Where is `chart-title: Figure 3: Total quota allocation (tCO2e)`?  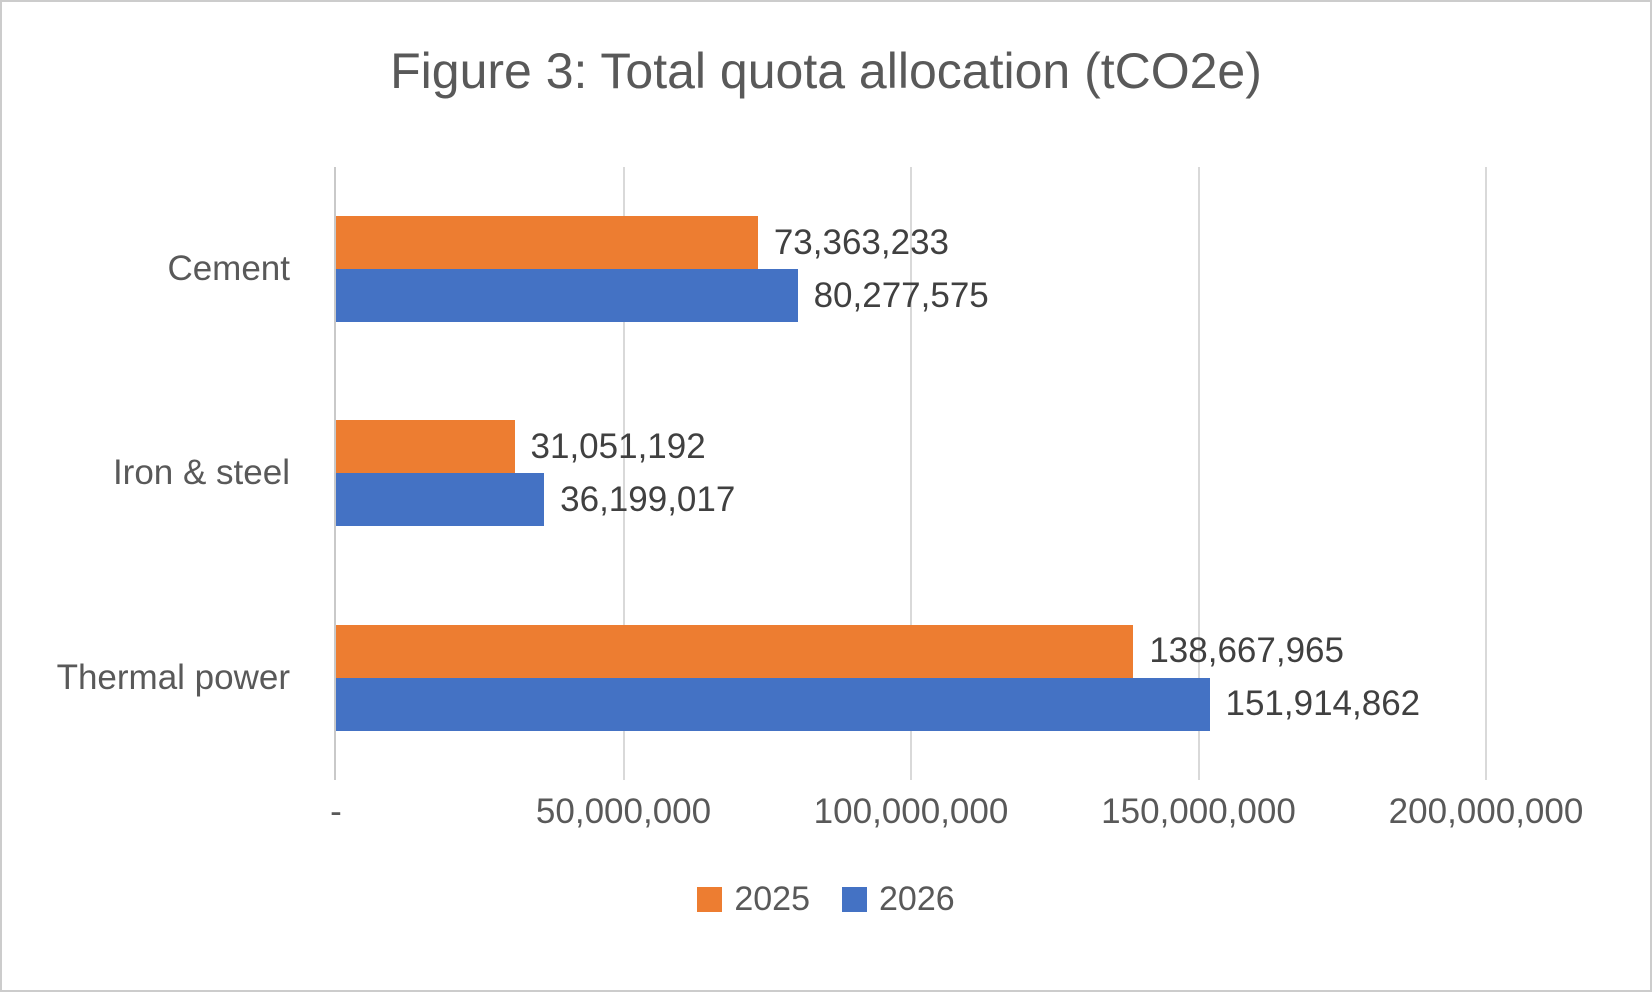
chart-title: Figure 3: Total quota allocation (tCO2e) is located at coordinates (826, 71).